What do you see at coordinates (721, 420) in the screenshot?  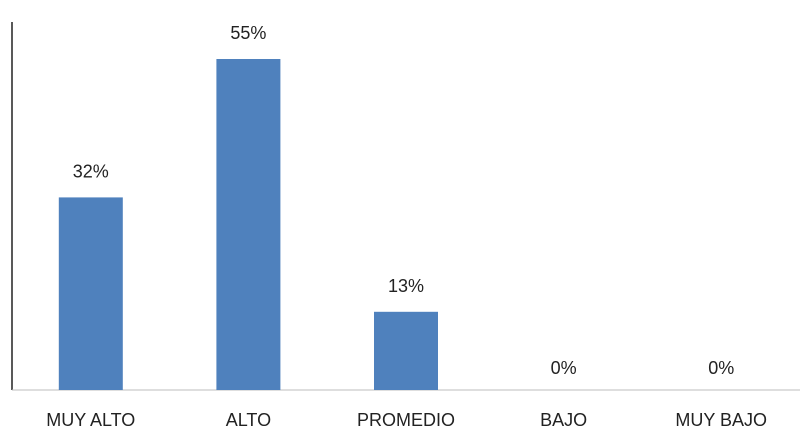 I see `category-label-muy-bajo: MUY BAJO` at bounding box center [721, 420].